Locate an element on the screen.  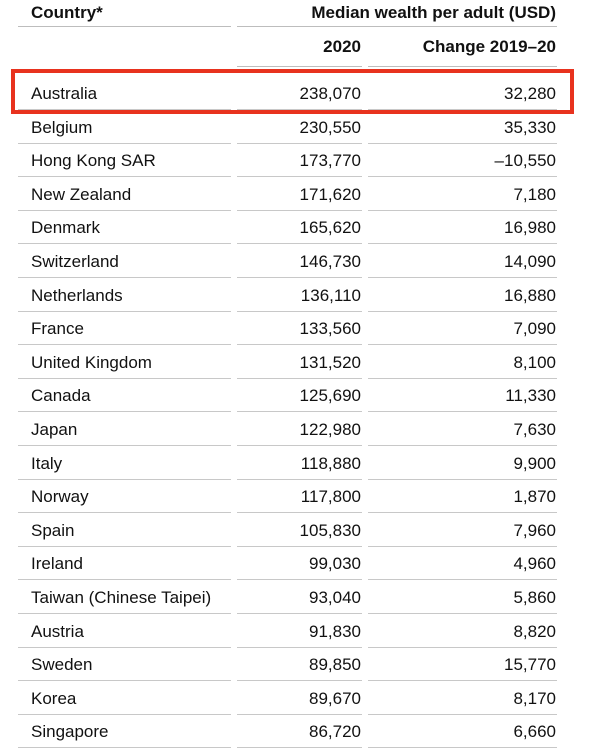
wealth-column-group-header: Median wealth per adult (USD) is located at coordinates (433, 12).